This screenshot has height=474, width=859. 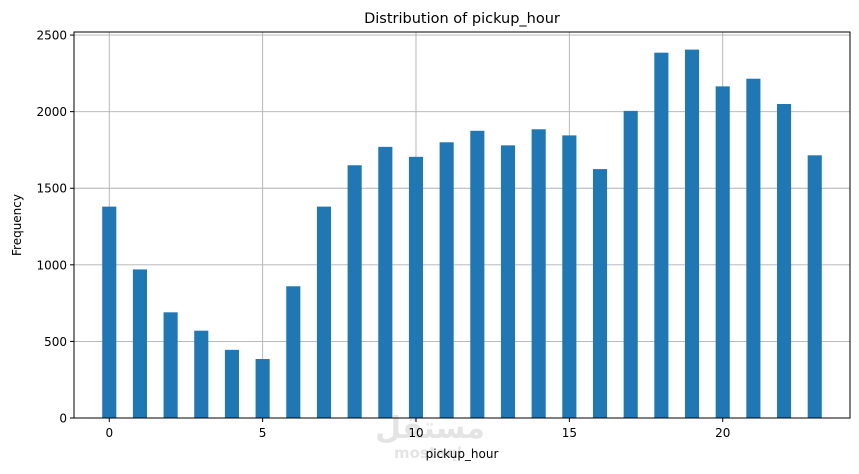 I want to click on svg-text: مستقل, so click(x=430, y=428).